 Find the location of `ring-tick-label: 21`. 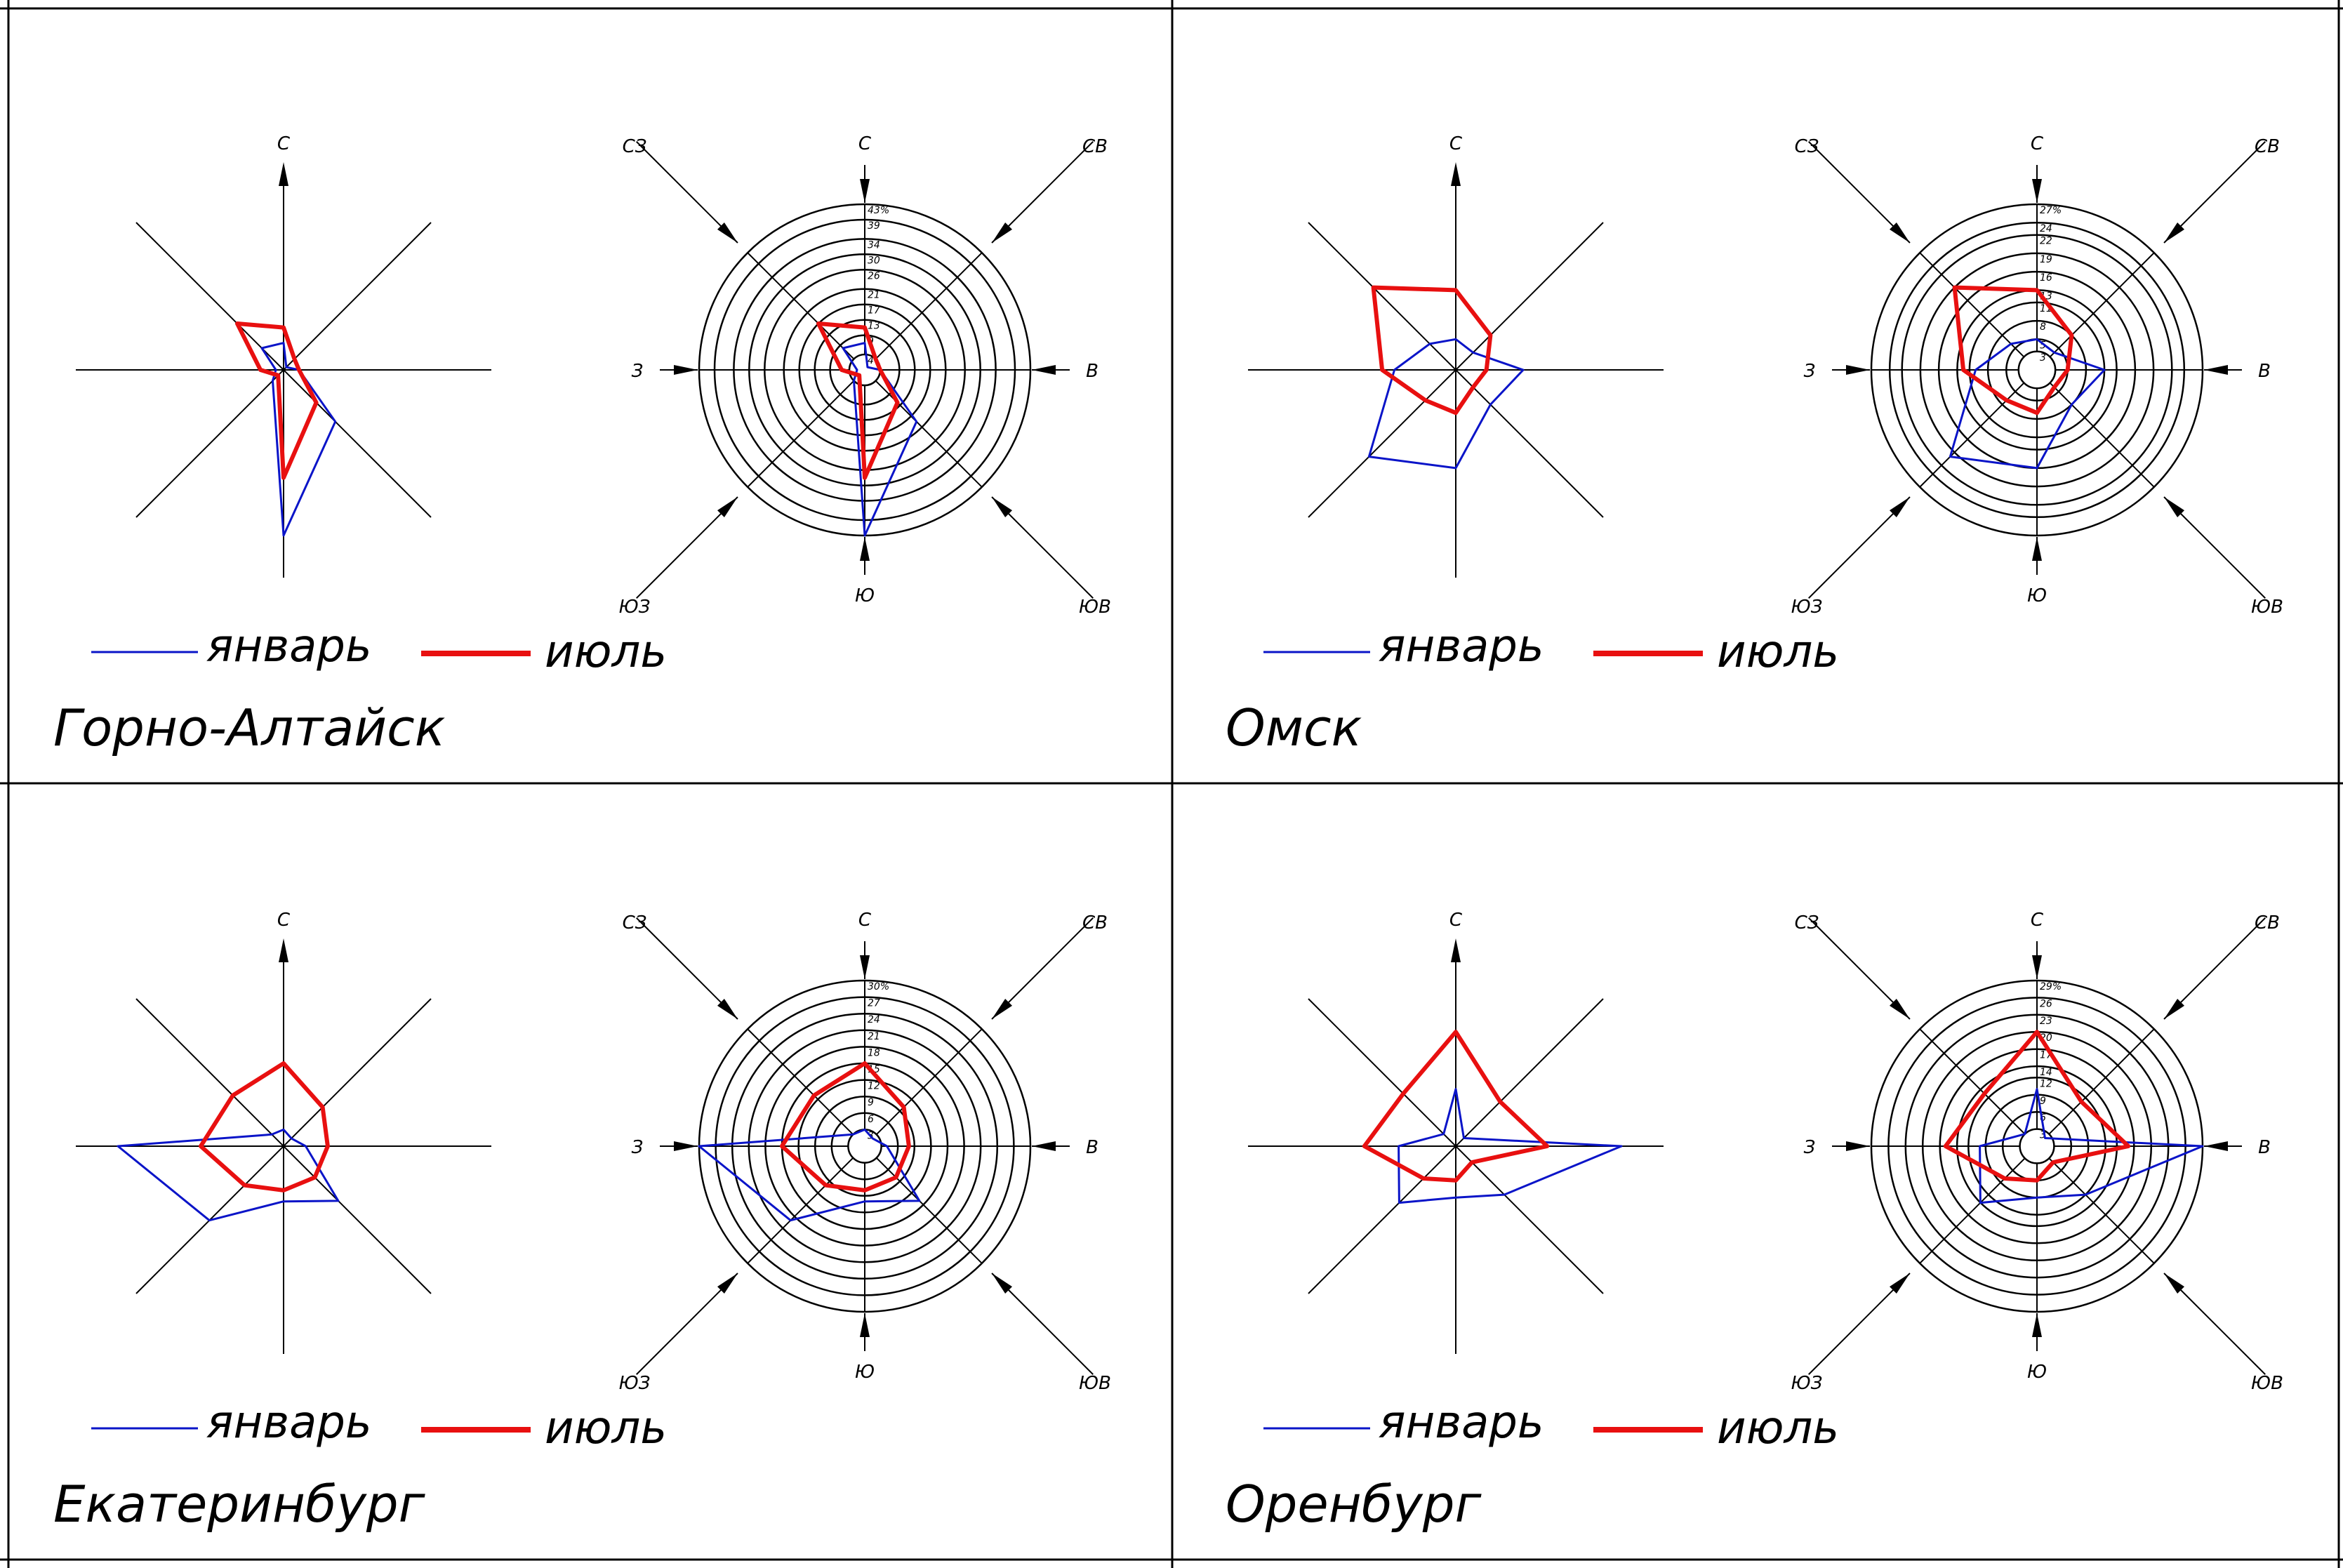

ring-tick-label: 21 is located at coordinates (874, 295).